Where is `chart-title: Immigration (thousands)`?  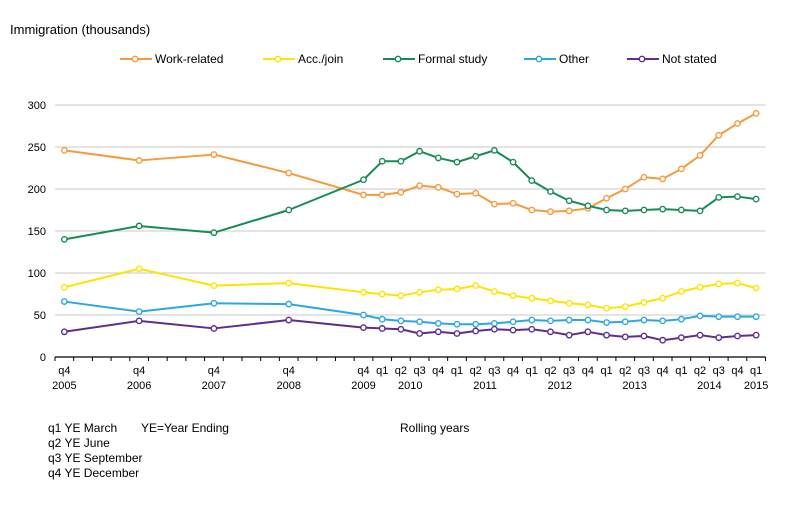
chart-title: Immigration (thousands) is located at coordinates (80, 29).